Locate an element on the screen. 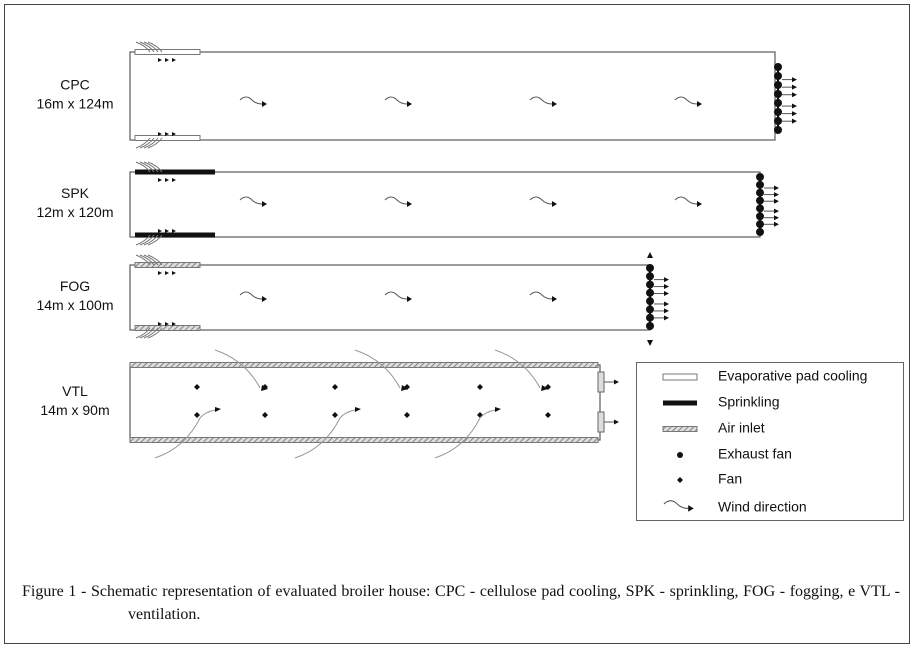  legend-label: Exhaust fan is located at coordinates (755, 454).